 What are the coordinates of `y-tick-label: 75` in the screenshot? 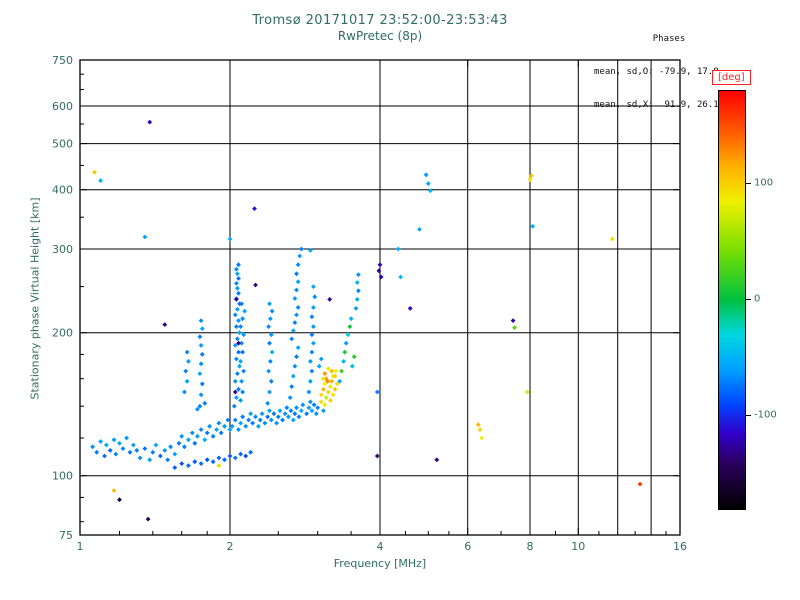 It's located at (66, 535).